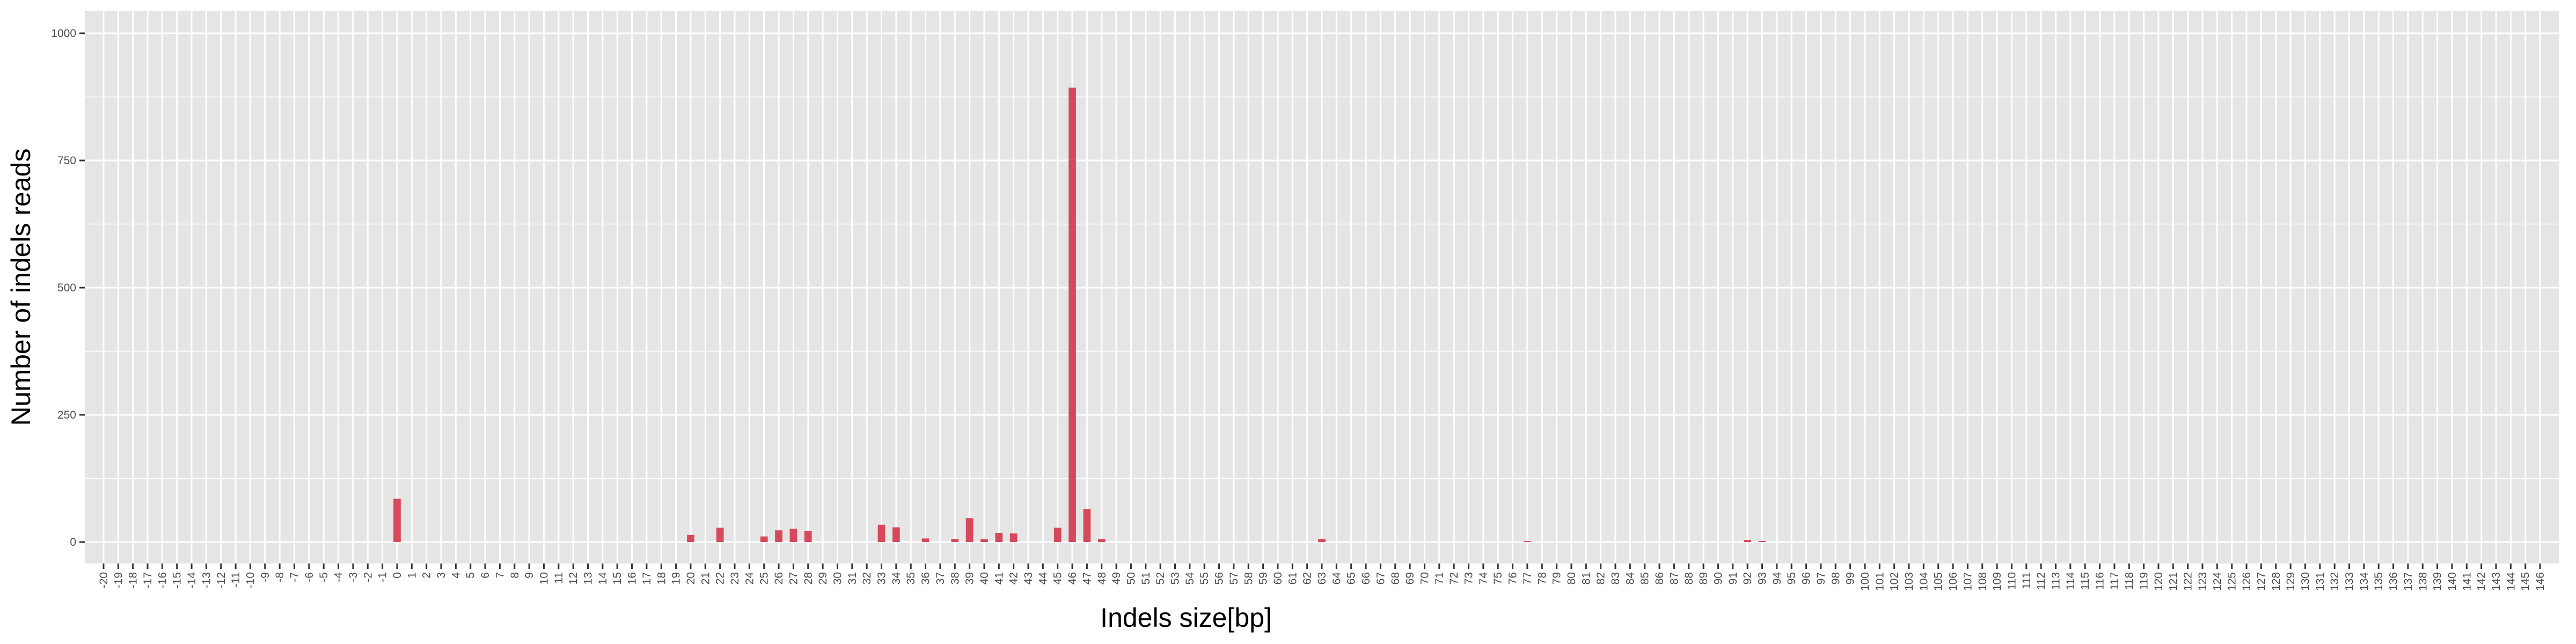 This screenshot has height=644, width=2576. I want to click on x-tick-label: 28, so click(808, 578).